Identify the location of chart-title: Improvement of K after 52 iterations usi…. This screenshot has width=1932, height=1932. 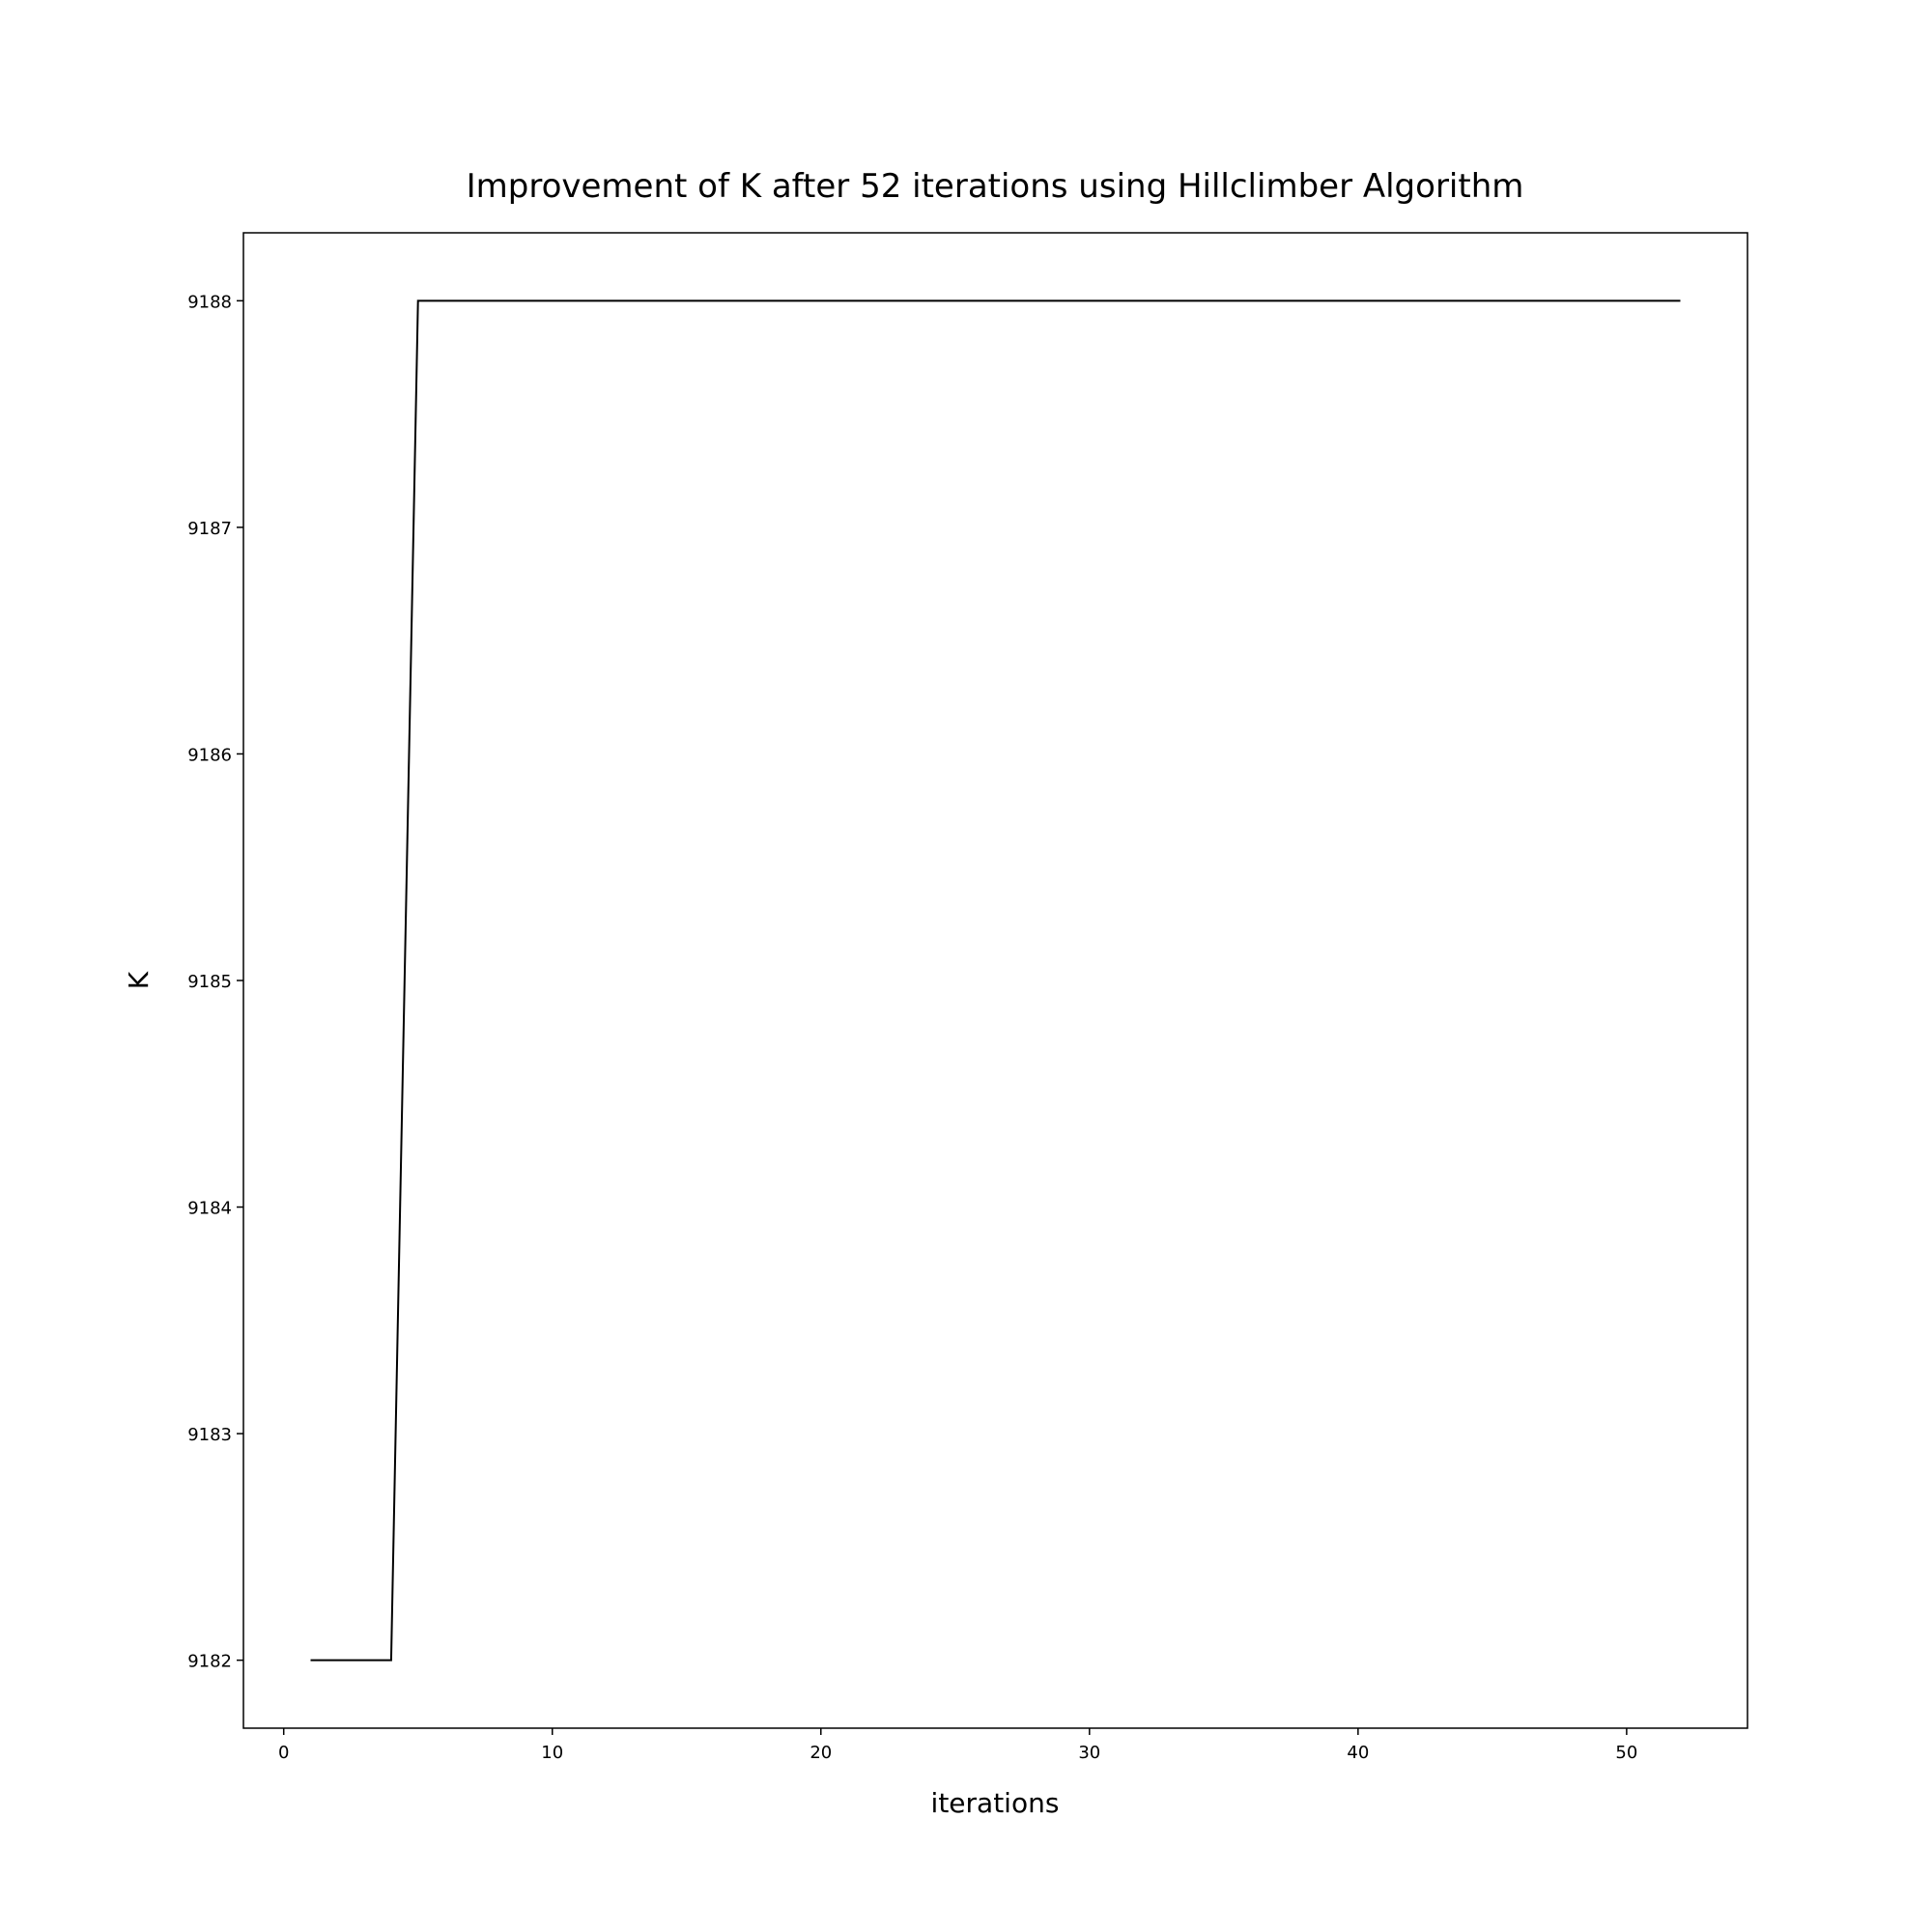
(995, 186).